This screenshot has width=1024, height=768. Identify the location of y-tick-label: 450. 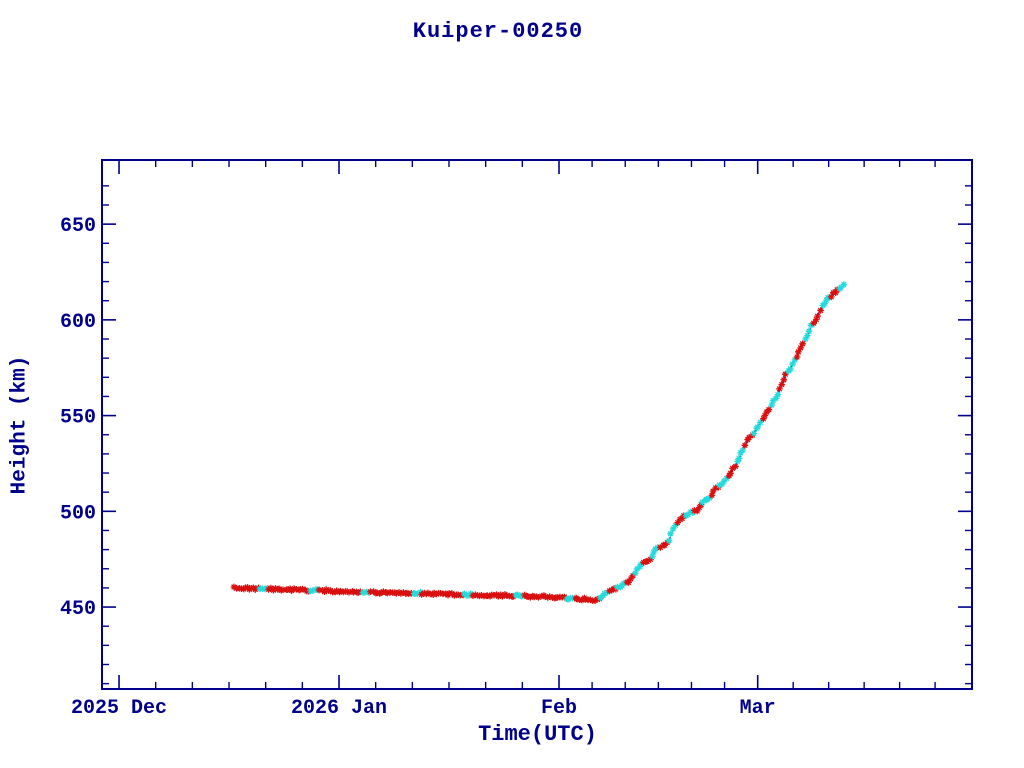
(78, 609).